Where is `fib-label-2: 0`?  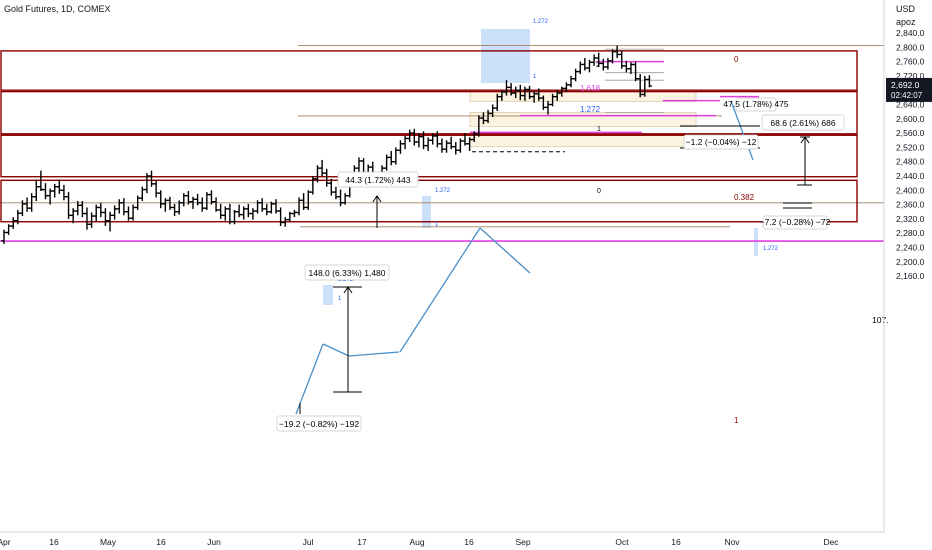
fib-label-2: 0 is located at coordinates (736, 59).